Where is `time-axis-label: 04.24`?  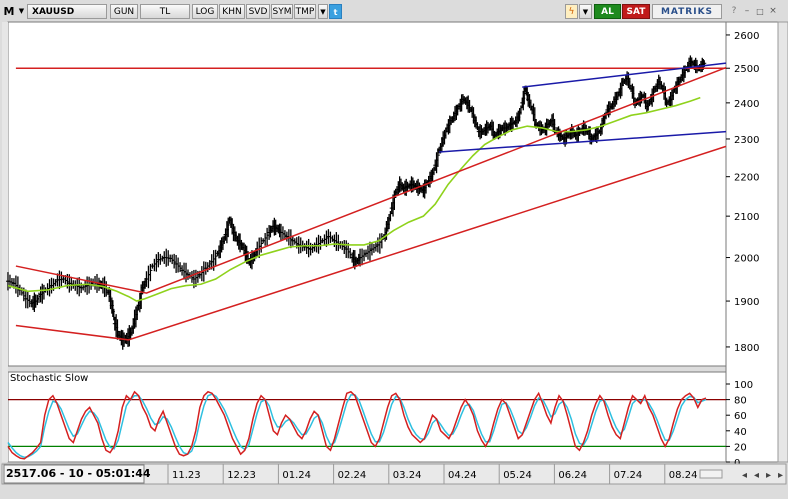 time-axis-label: 04.24 is located at coordinates (462, 475).